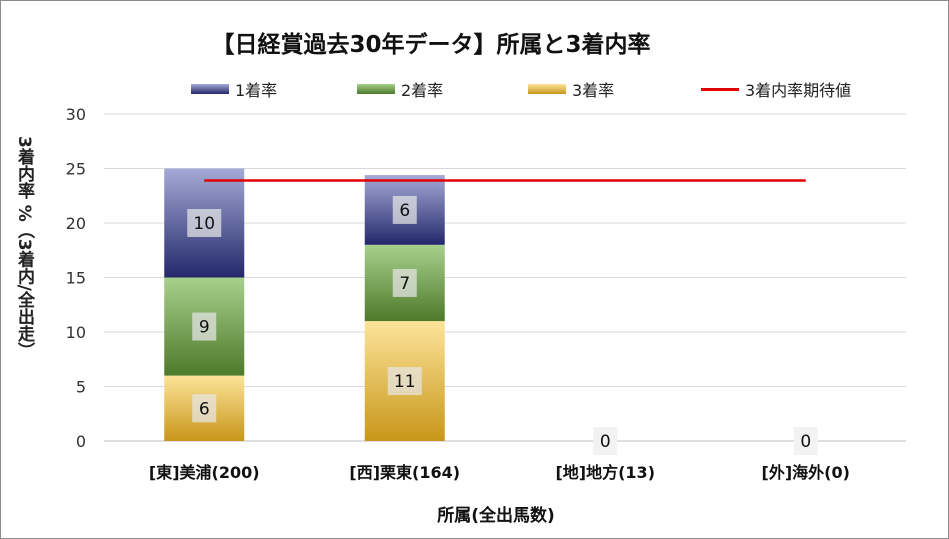 Image resolution: width=949 pixels, height=539 pixels. I want to click on legend-label-2nd: 2着率, so click(422, 90).